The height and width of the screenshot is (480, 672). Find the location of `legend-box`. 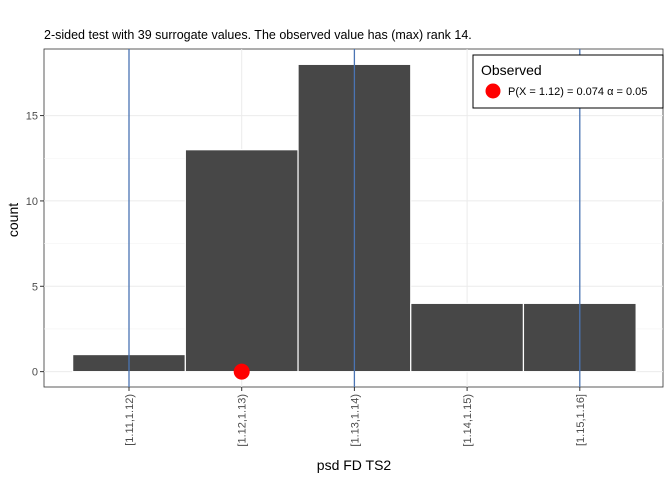

legend-box is located at coordinates (568, 81).